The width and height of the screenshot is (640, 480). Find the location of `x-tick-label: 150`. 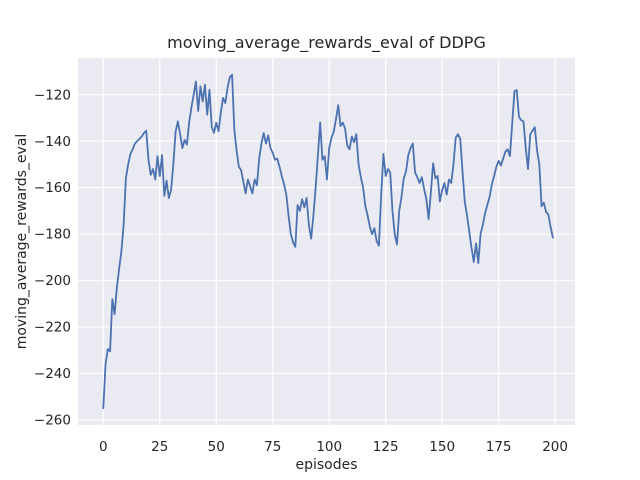

x-tick-label: 150 is located at coordinates (442, 447).